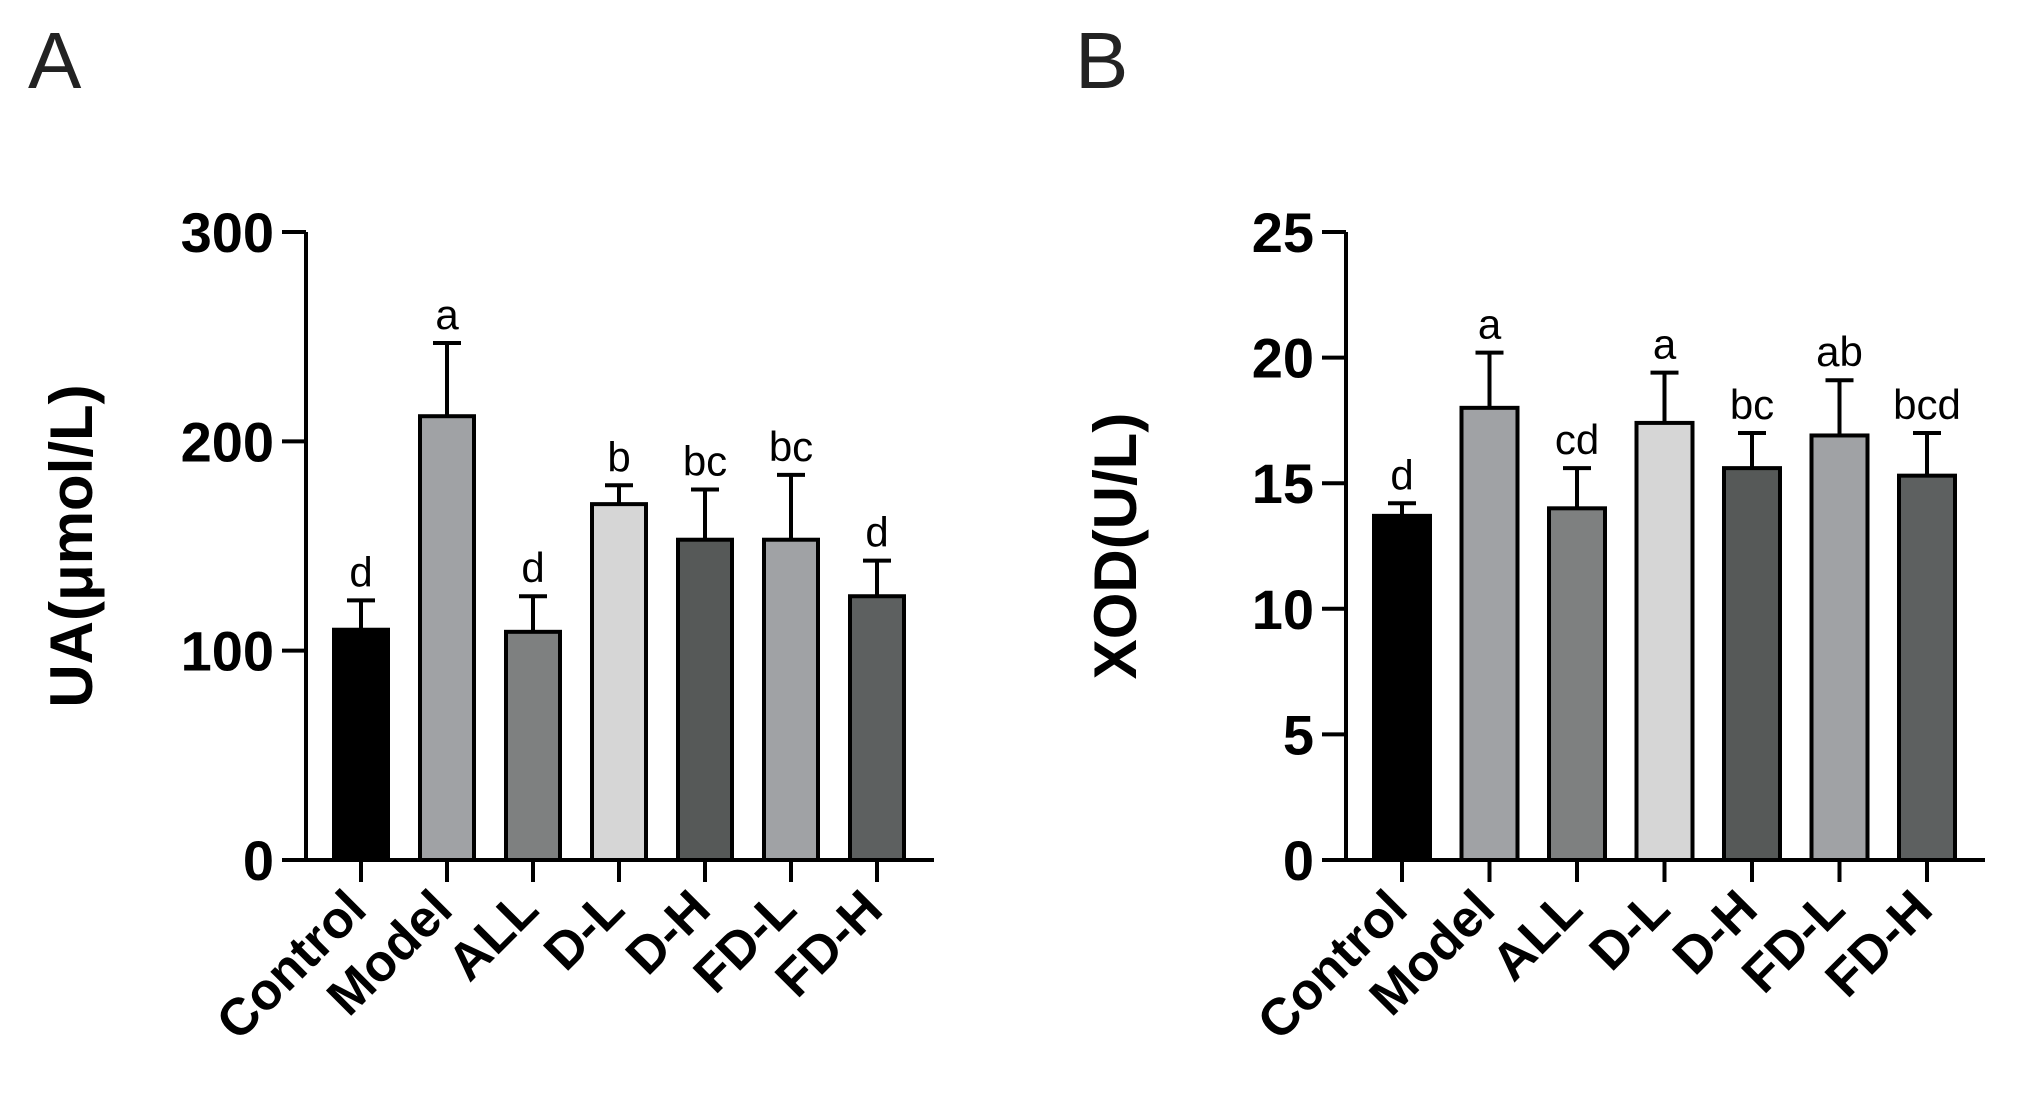 The width and height of the screenshot is (2018, 1095). What do you see at coordinates (1927, 404) in the screenshot?
I see `significance-label: bcd` at bounding box center [1927, 404].